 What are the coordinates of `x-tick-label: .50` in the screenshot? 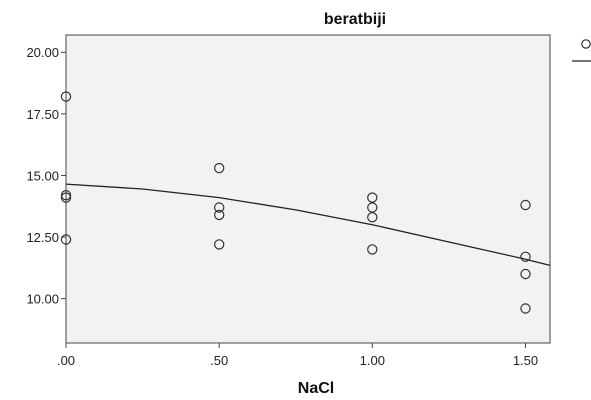 It's located at (219, 360).